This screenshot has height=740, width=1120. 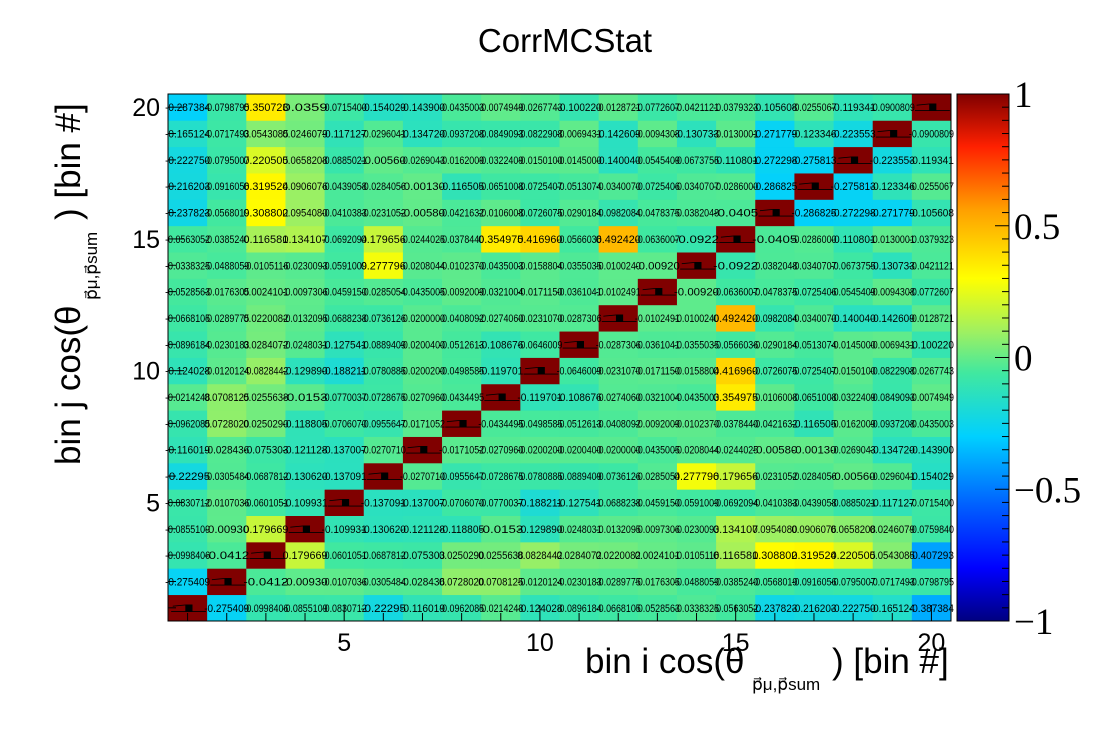 What do you see at coordinates (265, 161) in the screenshot?
I see `heatmap-cell-value: 0.220505` at bounding box center [265, 161].